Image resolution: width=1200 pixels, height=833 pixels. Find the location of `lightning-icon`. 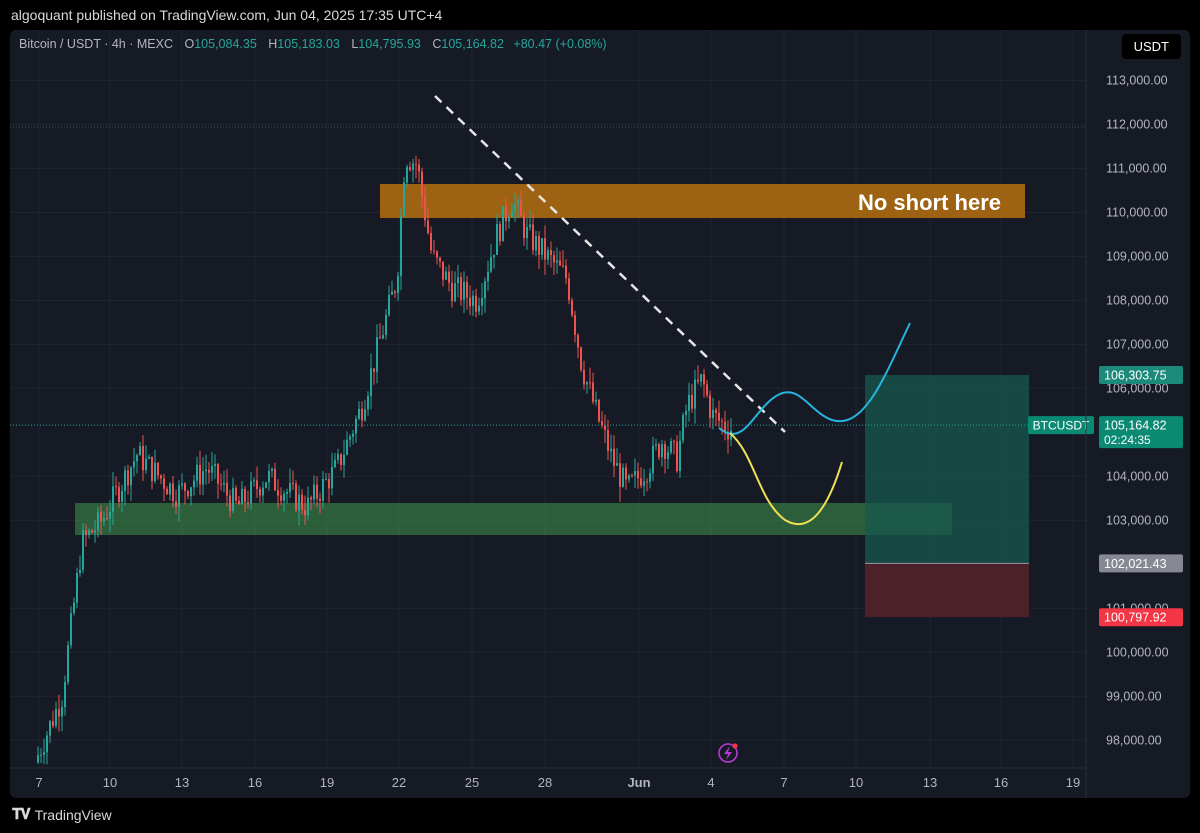

lightning-icon is located at coordinates (728, 753).